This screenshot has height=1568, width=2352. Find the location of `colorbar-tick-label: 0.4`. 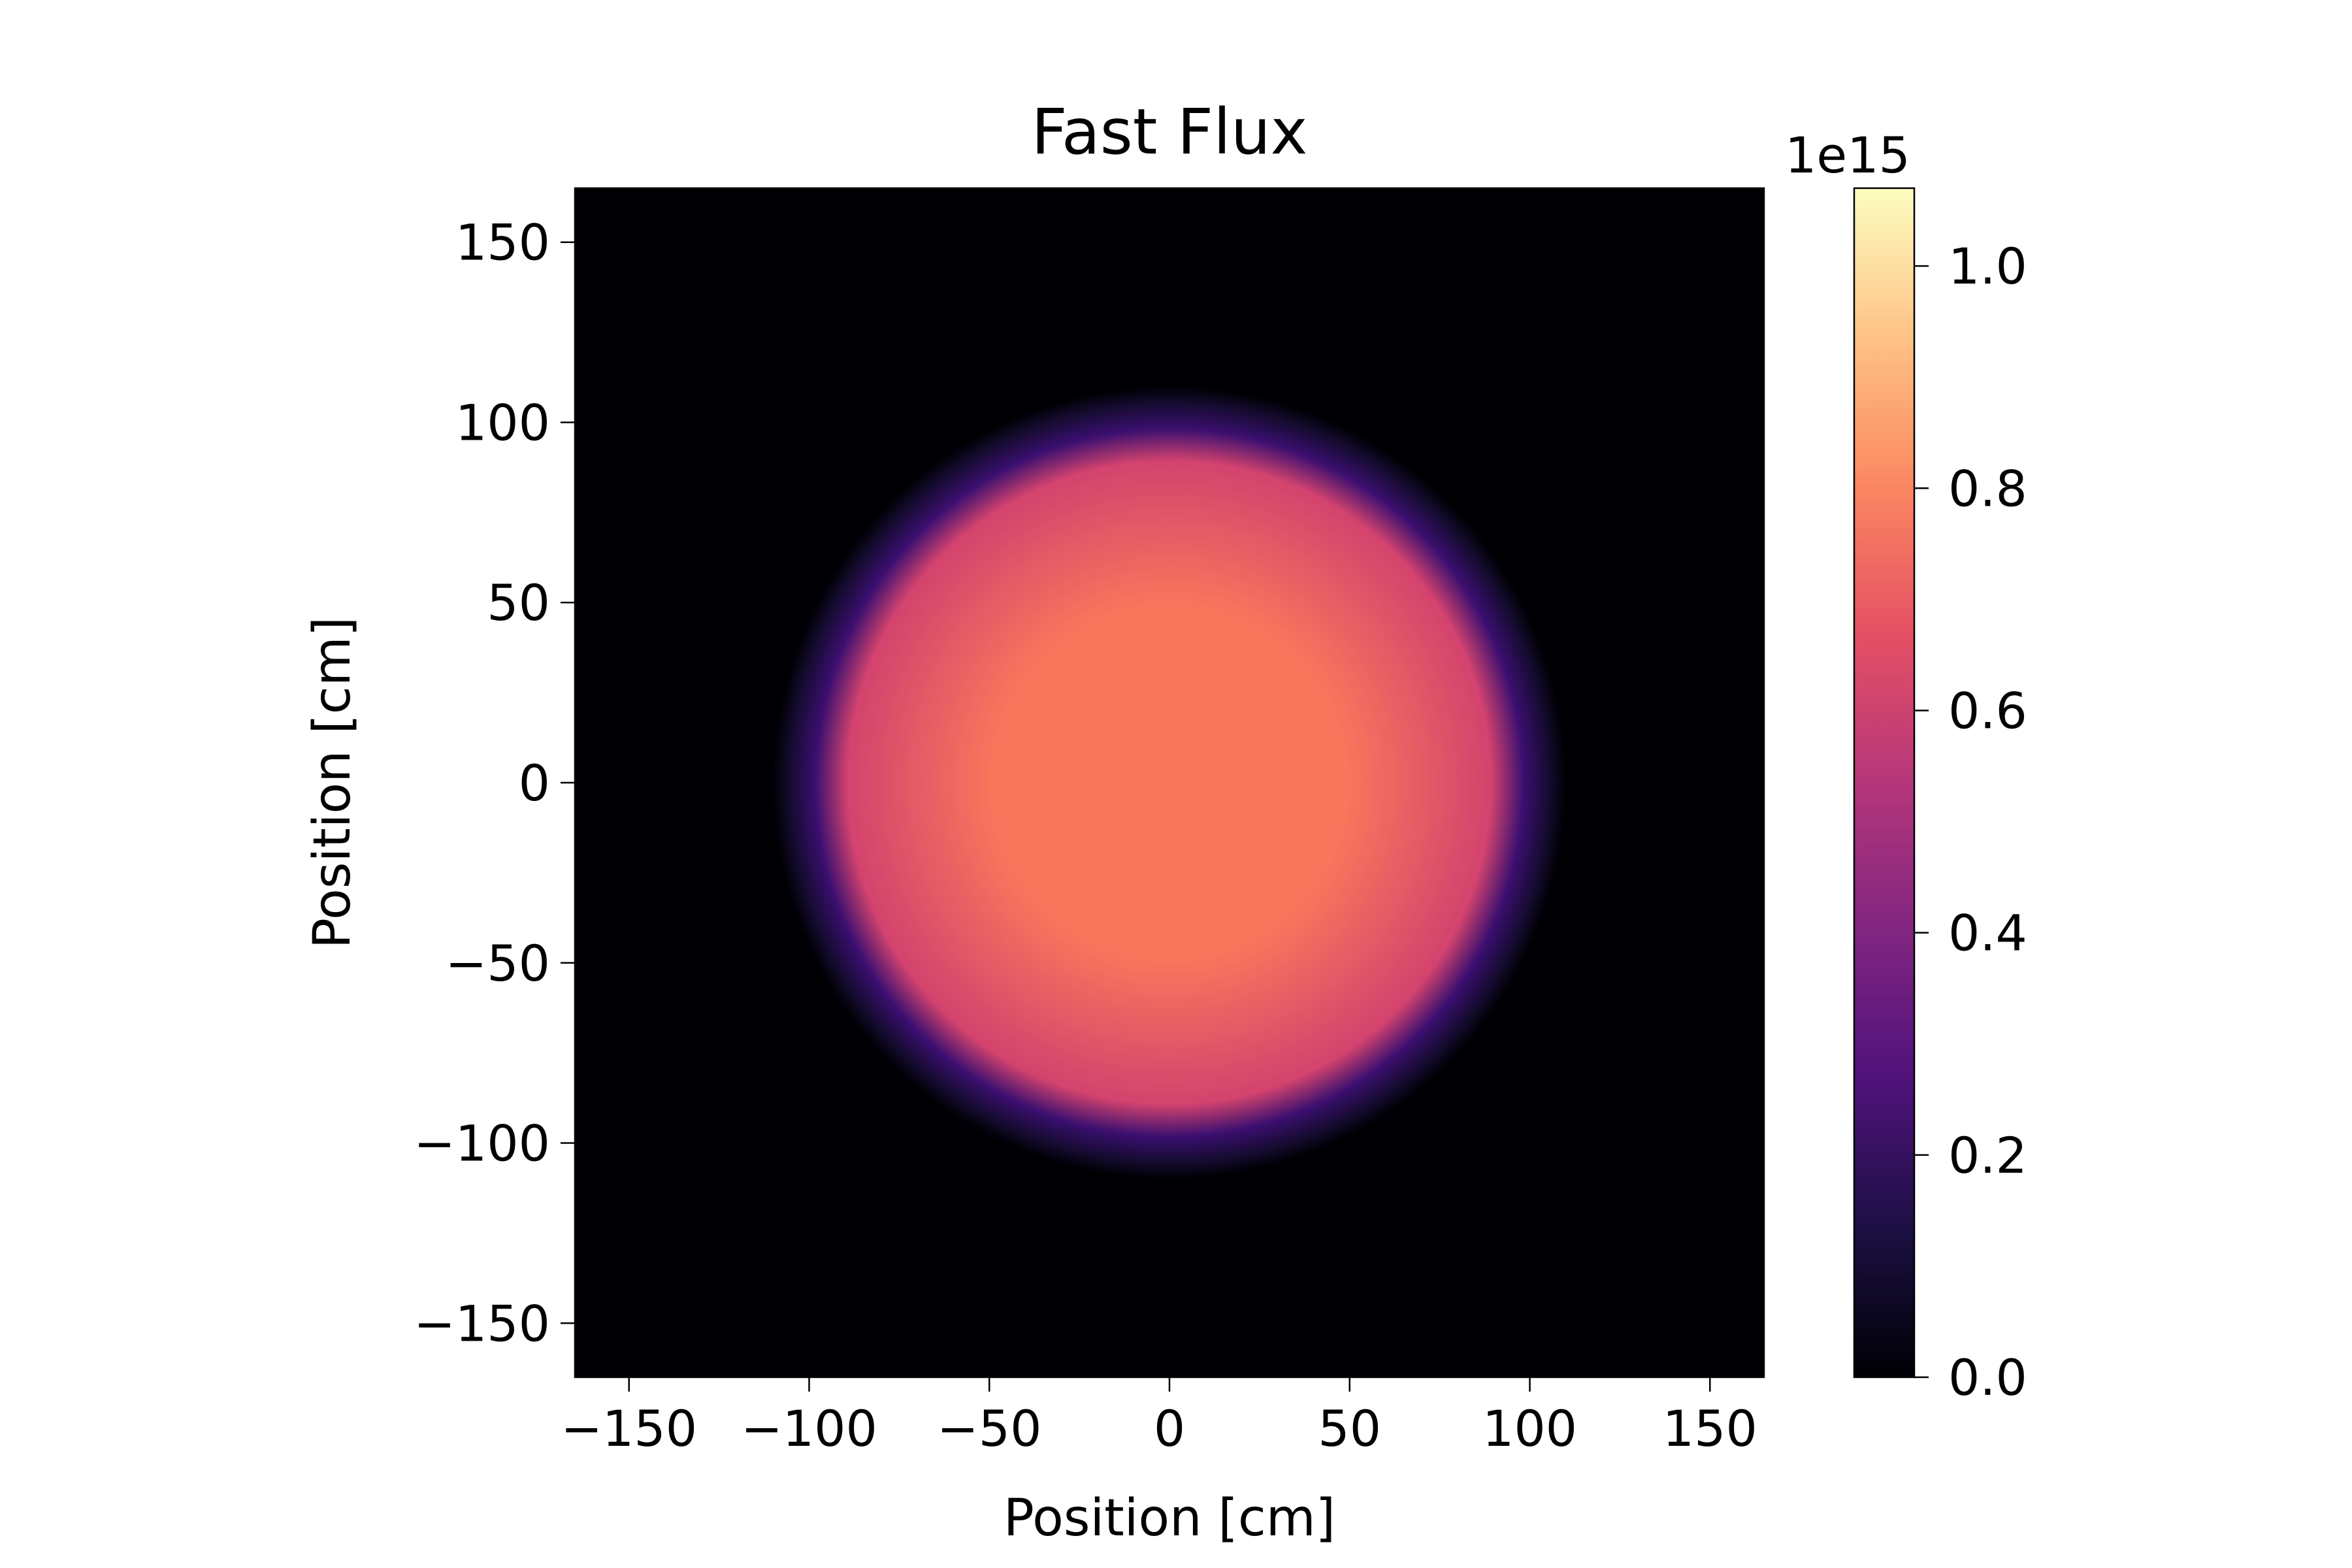

colorbar-tick-label: 0.4 is located at coordinates (1987, 933).